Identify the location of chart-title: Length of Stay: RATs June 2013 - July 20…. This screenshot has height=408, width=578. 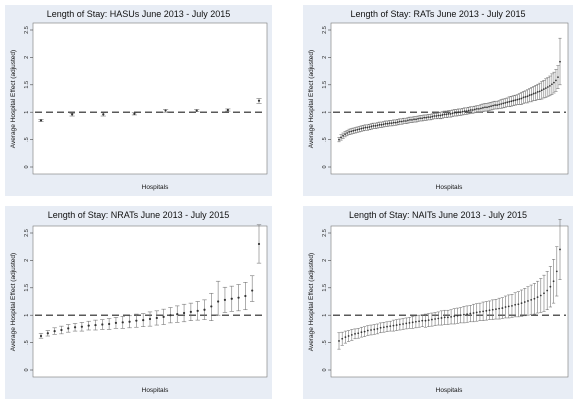
(438, 14).